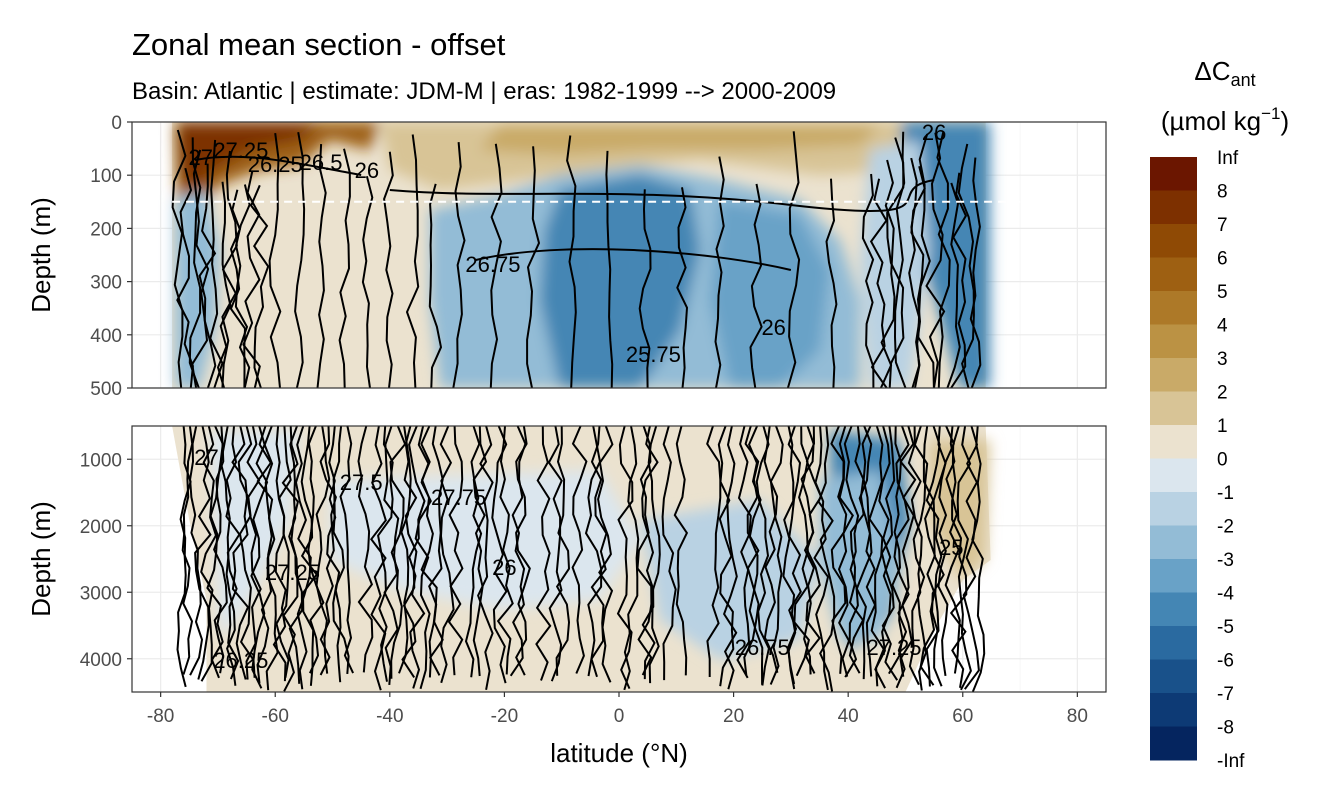 The image size is (1344, 806). Describe the element at coordinates (1225, 527) in the screenshot. I see `legend-label: -2` at that location.